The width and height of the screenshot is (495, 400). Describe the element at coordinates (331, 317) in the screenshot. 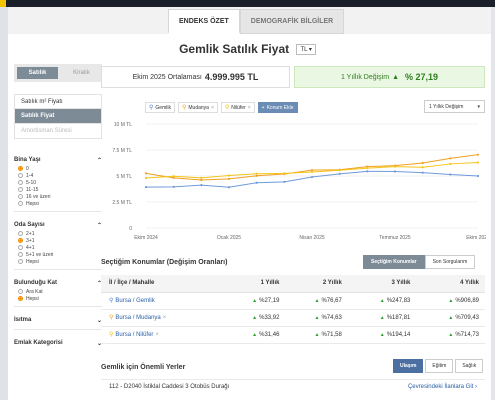

I see `change-value: %74,63` at that location.